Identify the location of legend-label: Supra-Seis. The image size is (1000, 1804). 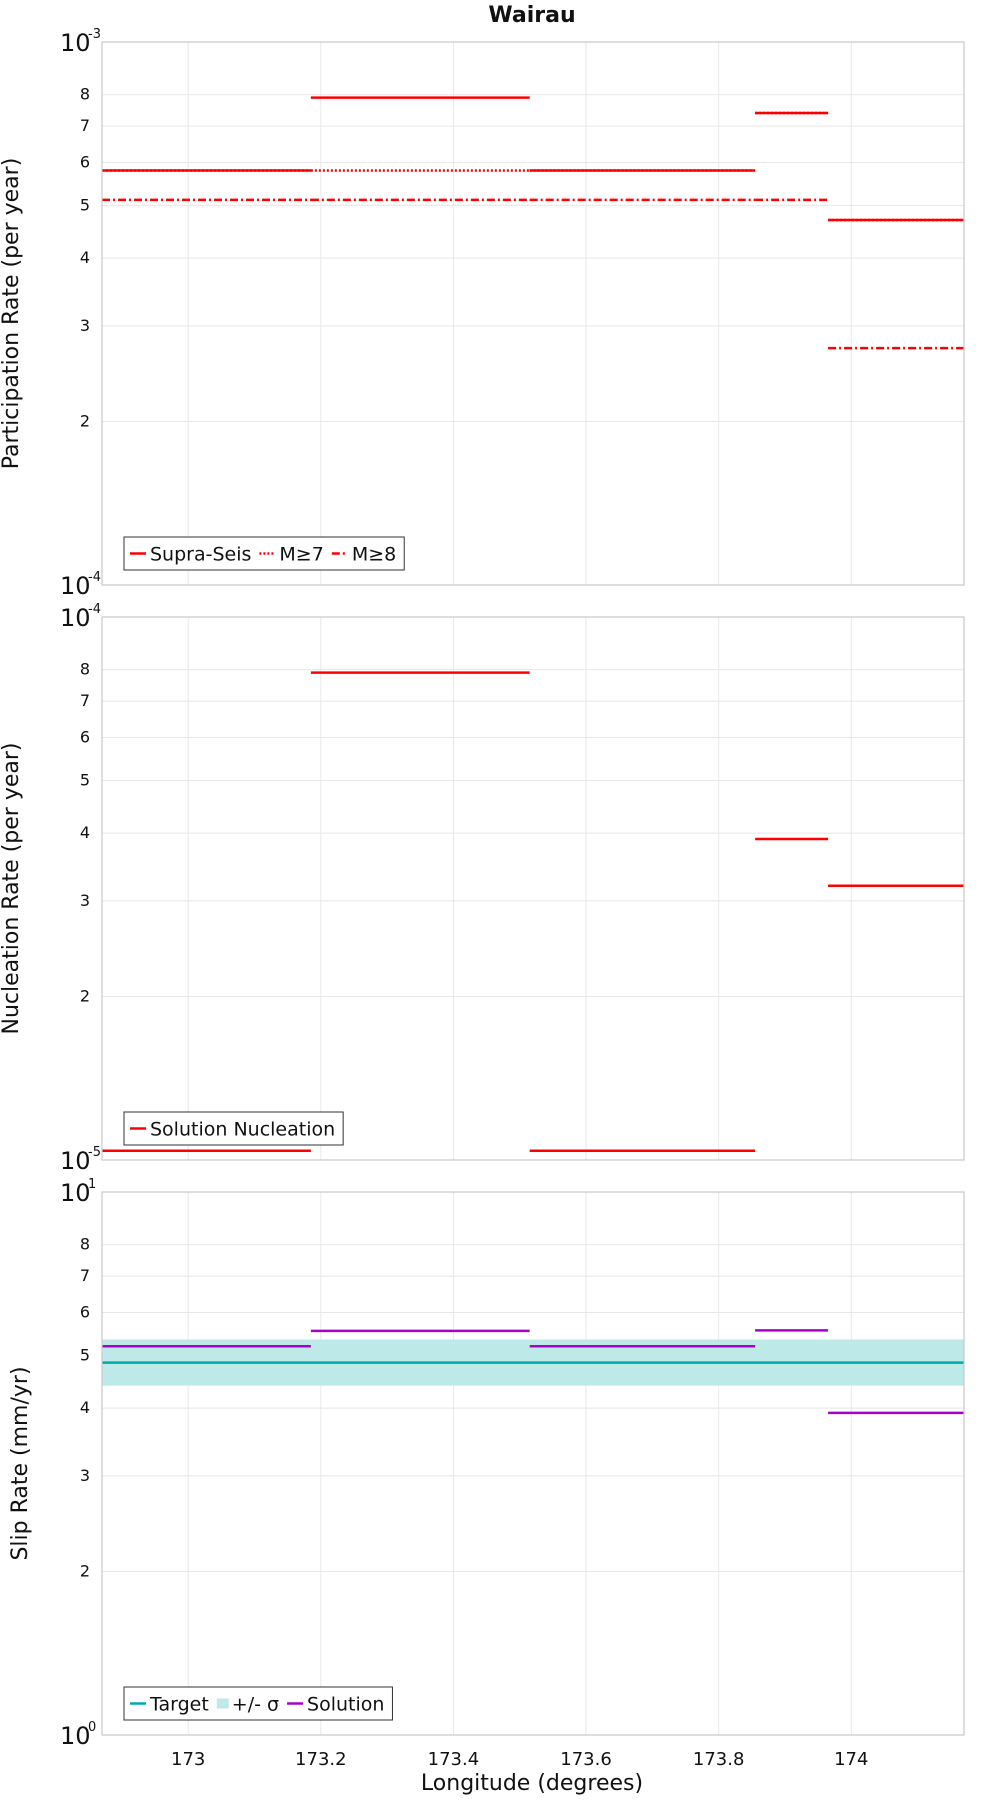
(200, 555).